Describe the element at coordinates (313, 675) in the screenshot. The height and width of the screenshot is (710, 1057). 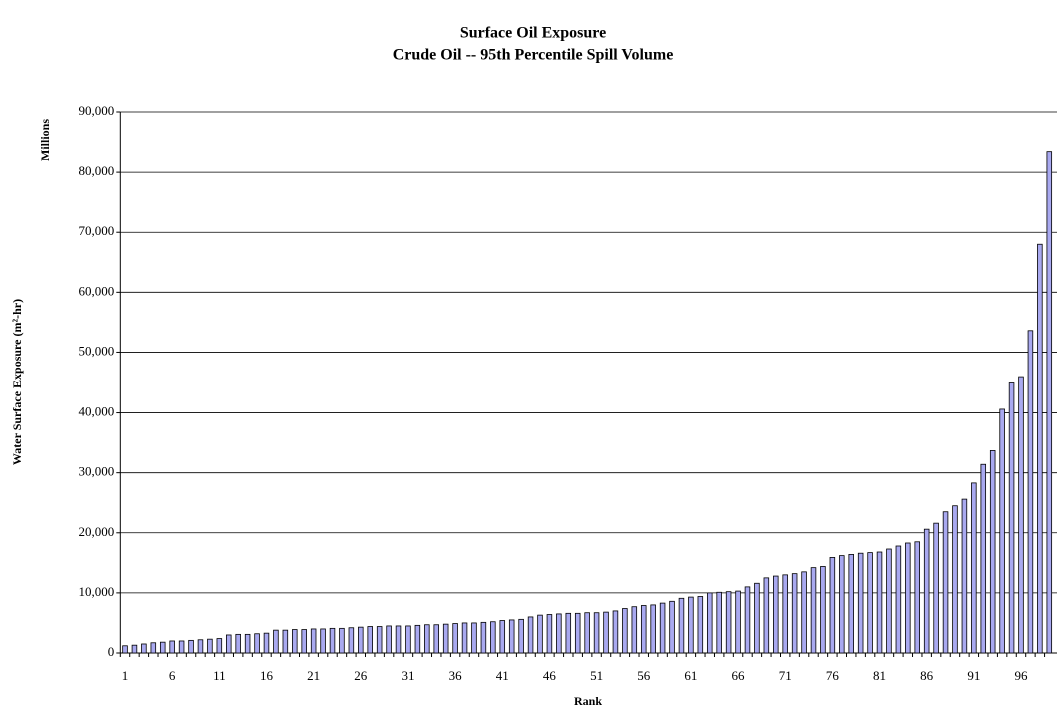
I see `x-tick-label: 21` at that location.